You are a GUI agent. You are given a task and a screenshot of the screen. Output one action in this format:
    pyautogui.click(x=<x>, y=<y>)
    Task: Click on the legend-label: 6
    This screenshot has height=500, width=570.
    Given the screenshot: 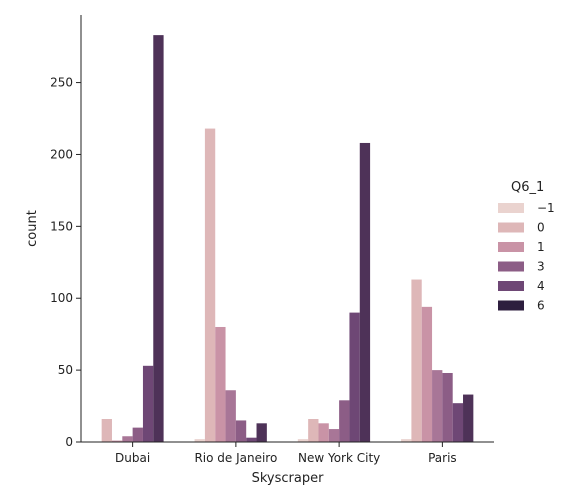 What is the action you would take?
    pyautogui.click(x=541, y=306)
    